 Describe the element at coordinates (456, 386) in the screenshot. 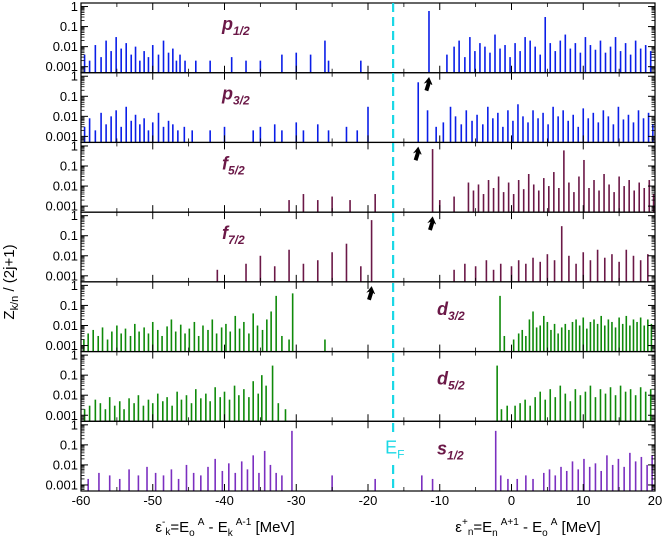

I see `panel-label-sub-d52: 5/2` at that location.